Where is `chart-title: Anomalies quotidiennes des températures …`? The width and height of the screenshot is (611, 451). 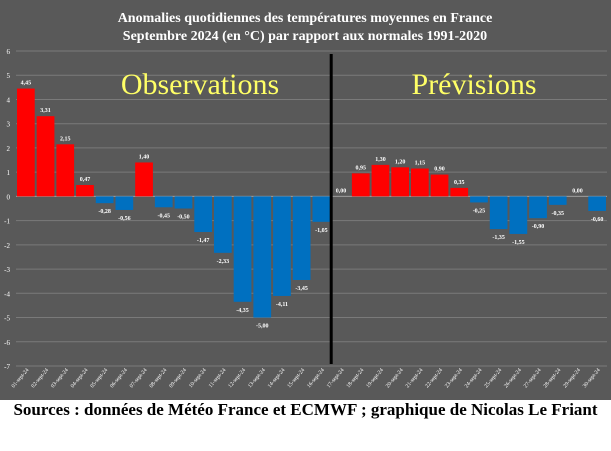
chart-title: Anomalies quotidiennes des températures … is located at coordinates (305, 18).